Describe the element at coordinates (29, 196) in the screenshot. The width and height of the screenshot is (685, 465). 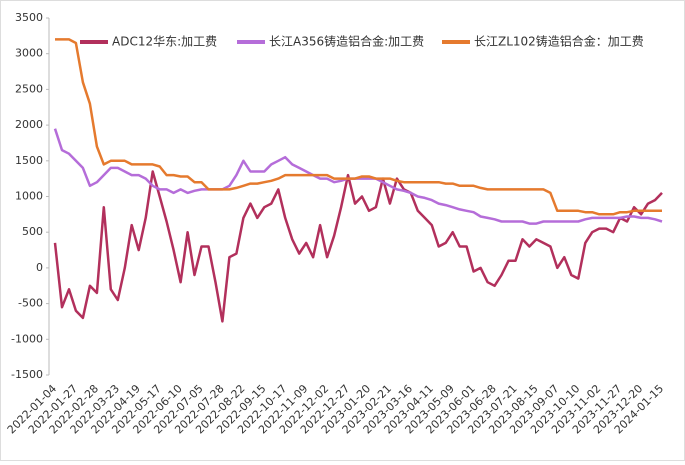
I see `y-tick-label: 1000` at that location.